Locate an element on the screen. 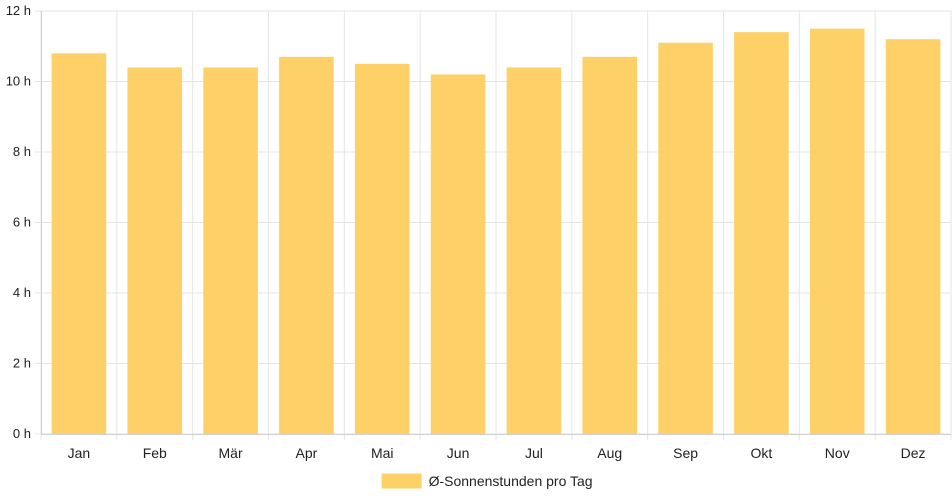 The height and width of the screenshot is (500, 952). bar-jun is located at coordinates (458, 254).